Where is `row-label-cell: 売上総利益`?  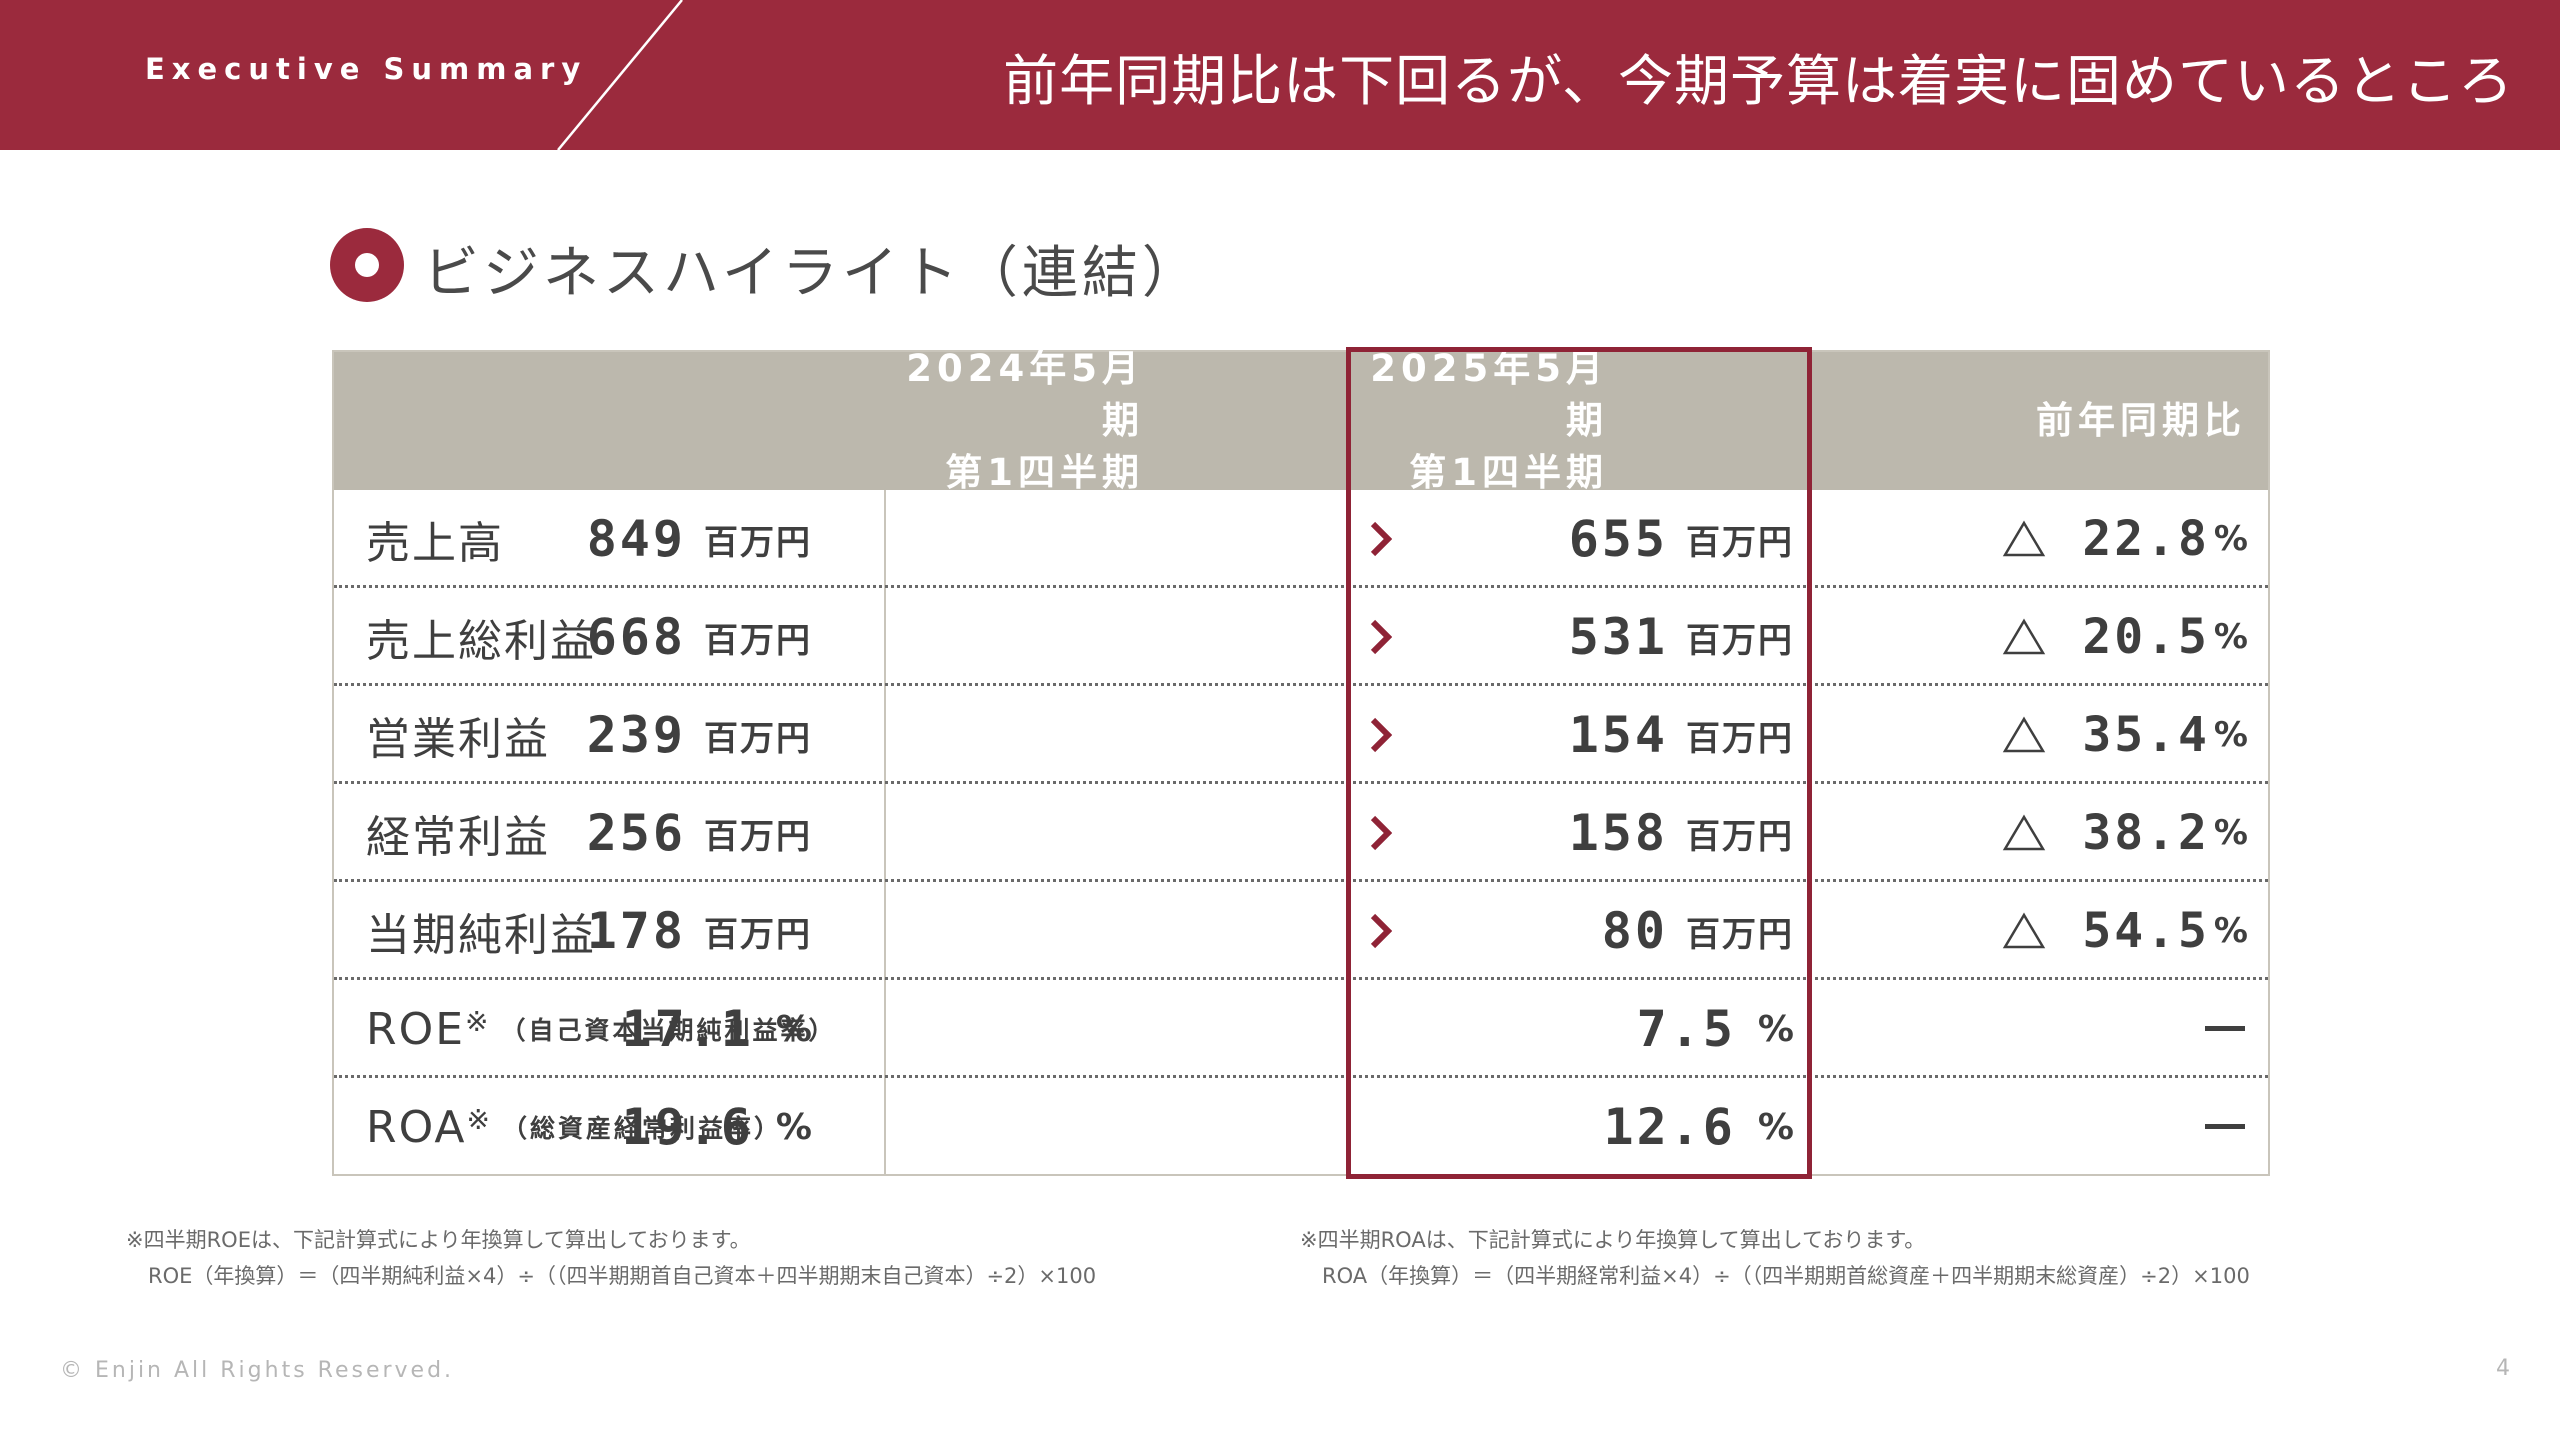 row-label-cell: 売上総利益 is located at coordinates (481, 637).